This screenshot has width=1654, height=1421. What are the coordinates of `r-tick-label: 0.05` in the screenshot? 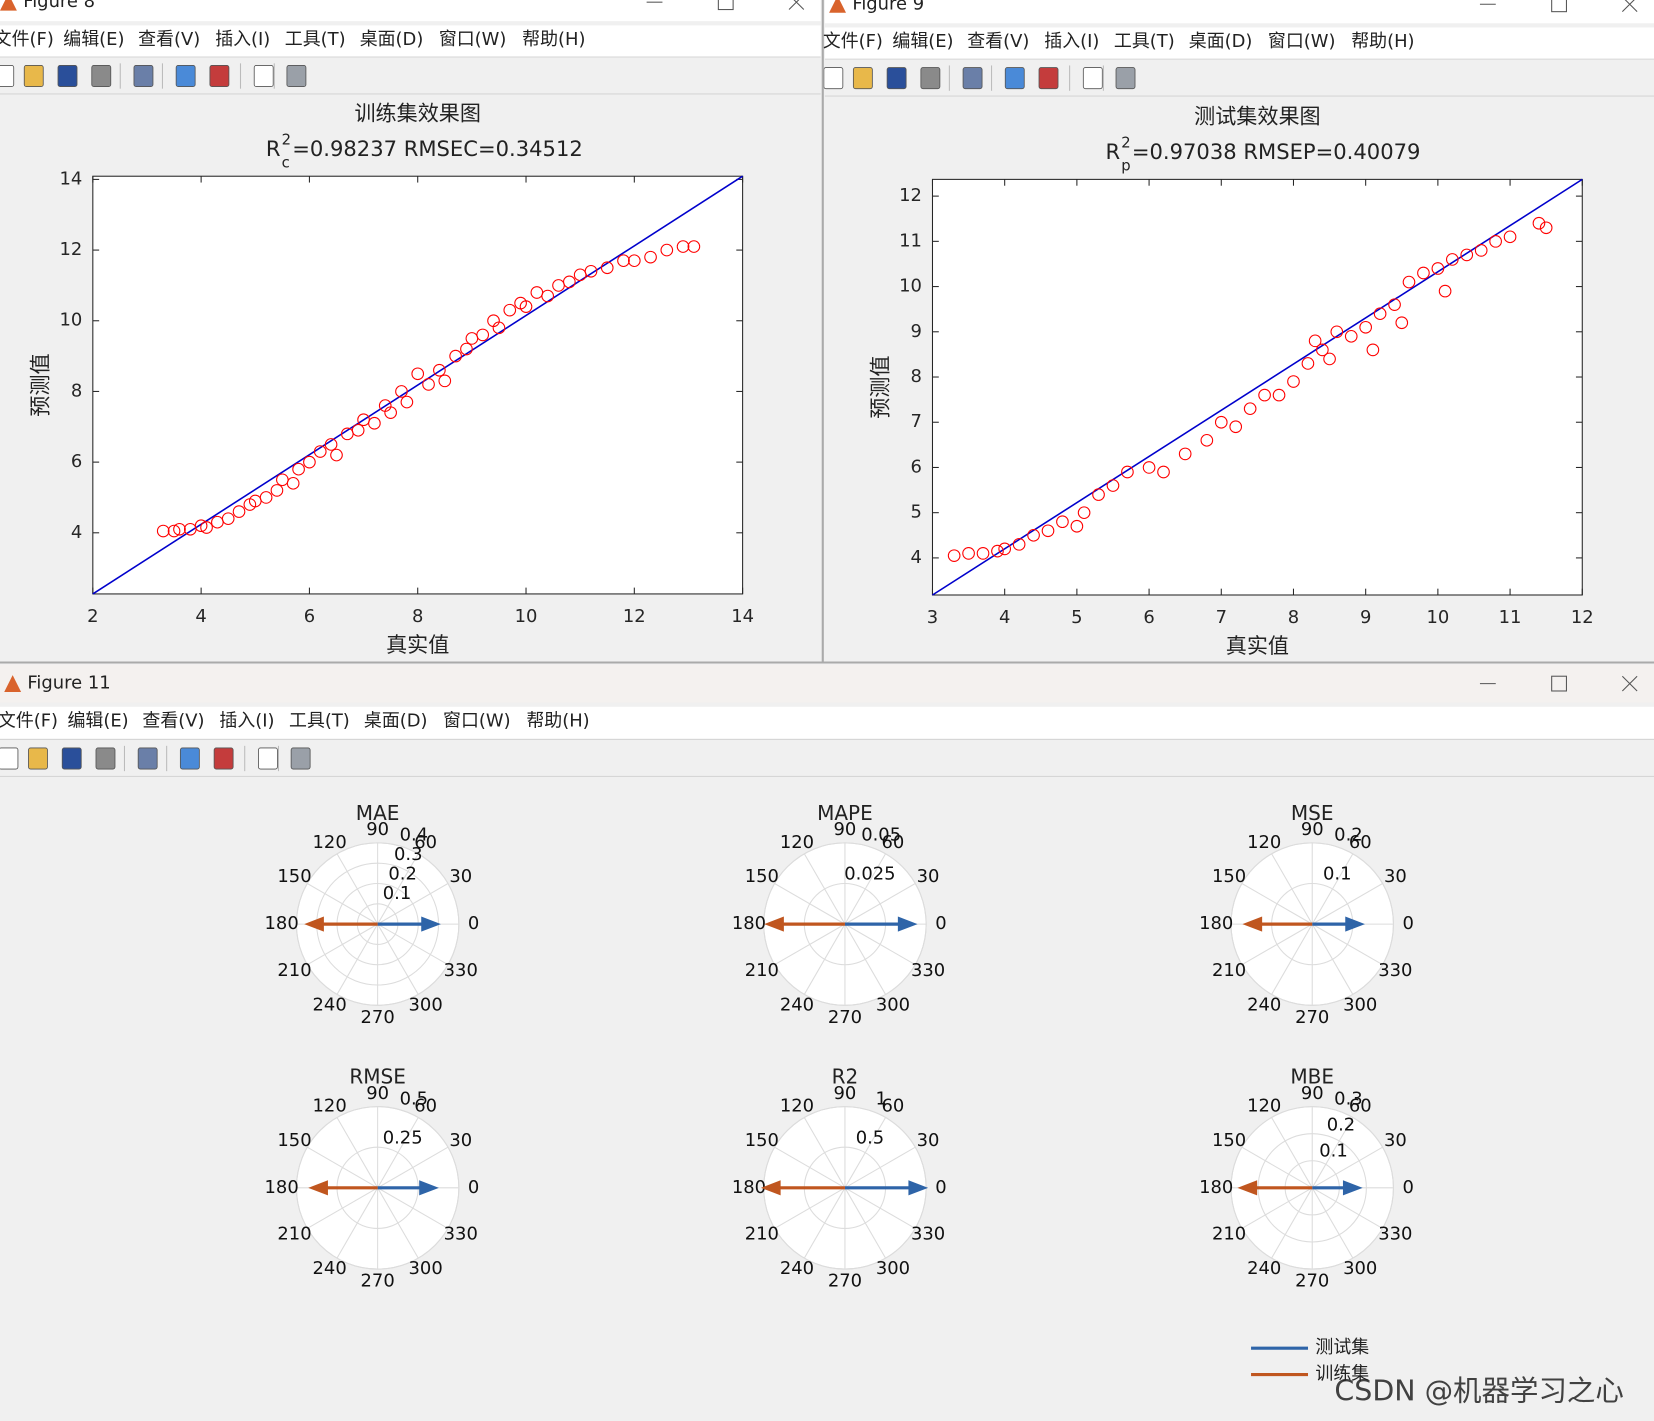 It's located at (881, 835).